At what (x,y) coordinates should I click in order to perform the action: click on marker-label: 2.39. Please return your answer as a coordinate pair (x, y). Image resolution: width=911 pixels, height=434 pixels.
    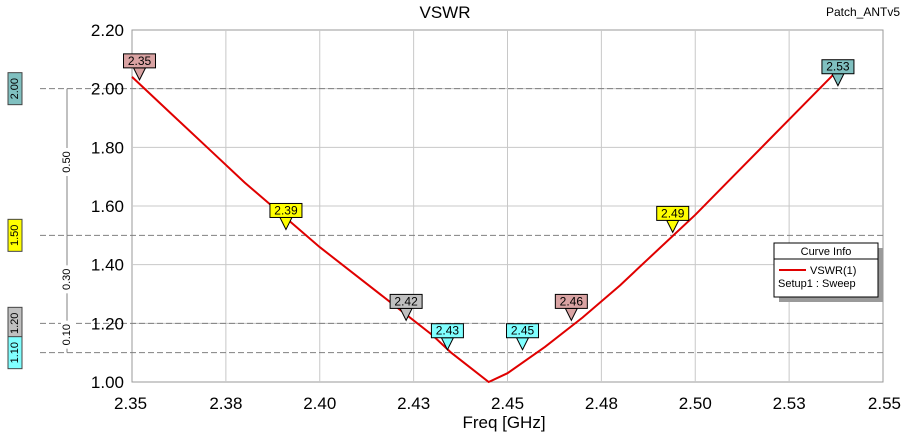
    Looking at the image, I should click on (286, 210).